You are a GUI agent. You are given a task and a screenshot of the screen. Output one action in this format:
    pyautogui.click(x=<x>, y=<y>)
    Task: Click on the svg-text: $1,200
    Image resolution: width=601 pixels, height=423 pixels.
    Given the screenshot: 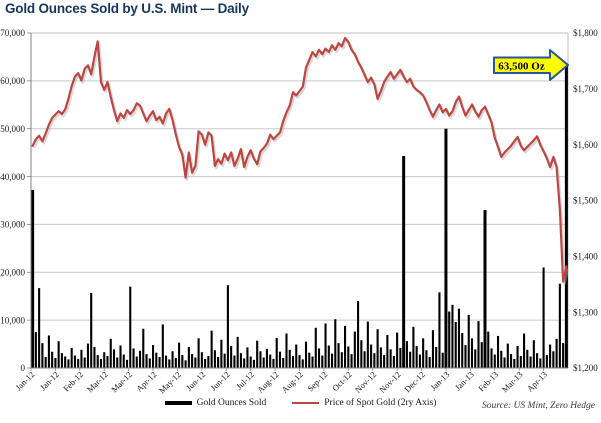 What is the action you would take?
    pyautogui.click(x=585, y=368)
    